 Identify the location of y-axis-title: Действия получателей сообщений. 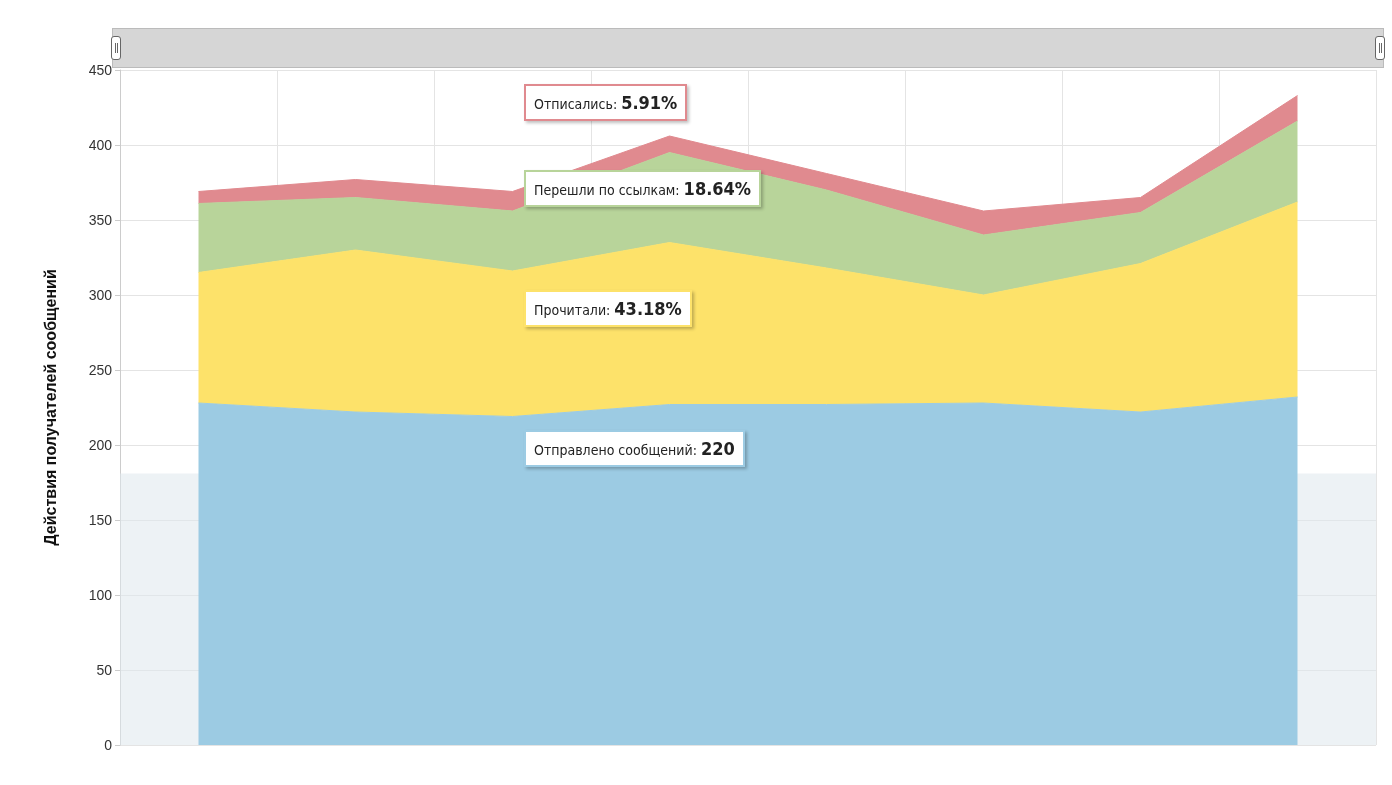
(50, 407).